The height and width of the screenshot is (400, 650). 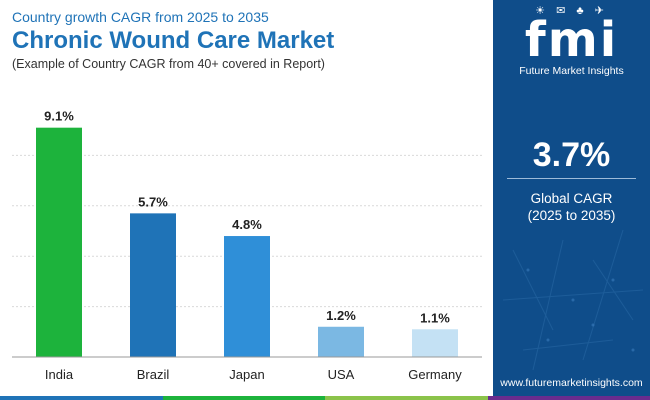 I want to click on bar-brazil, so click(x=153, y=285).